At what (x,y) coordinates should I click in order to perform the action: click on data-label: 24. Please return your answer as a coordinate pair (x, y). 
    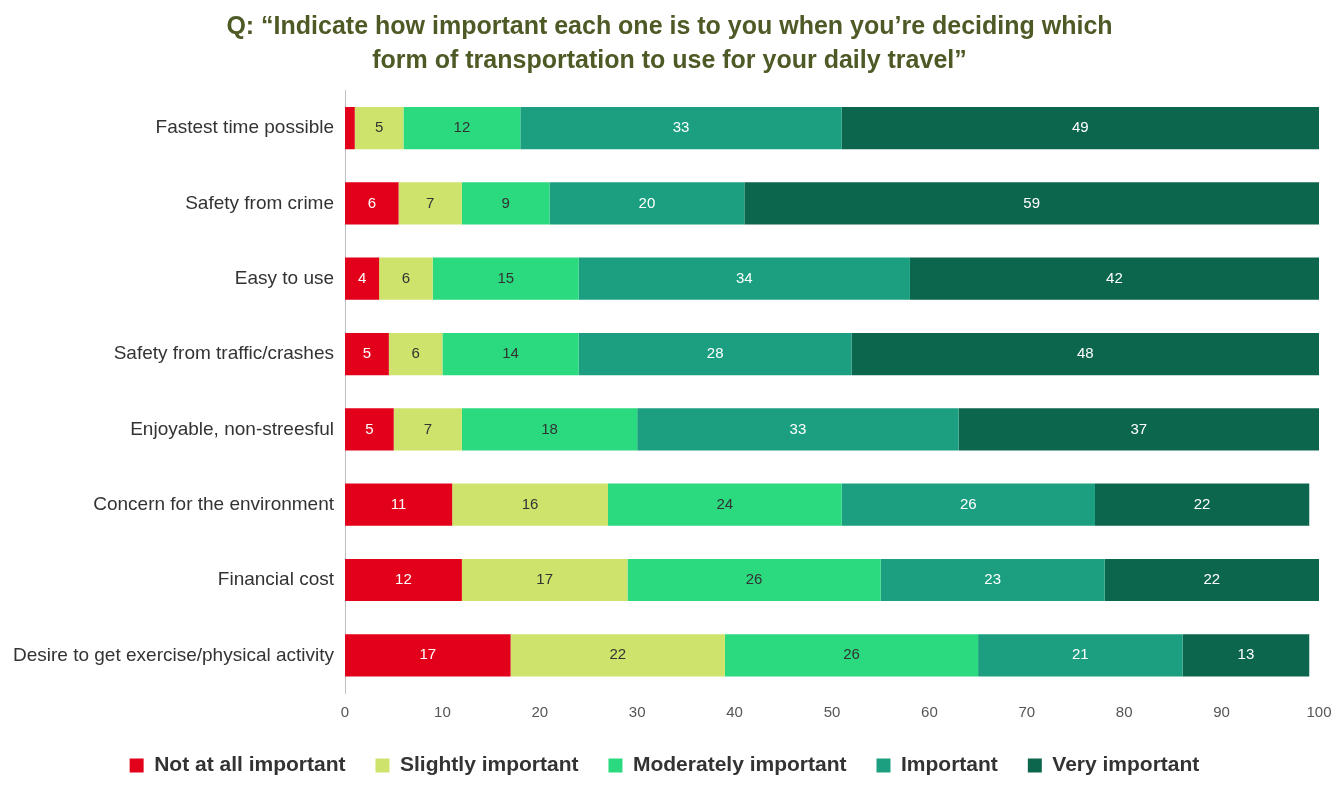
    Looking at the image, I should click on (725, 503).